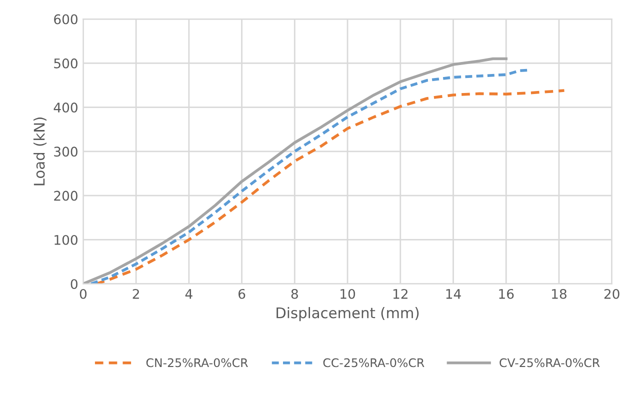  I want to click on x-tick-label: 12, so click(400, 293).